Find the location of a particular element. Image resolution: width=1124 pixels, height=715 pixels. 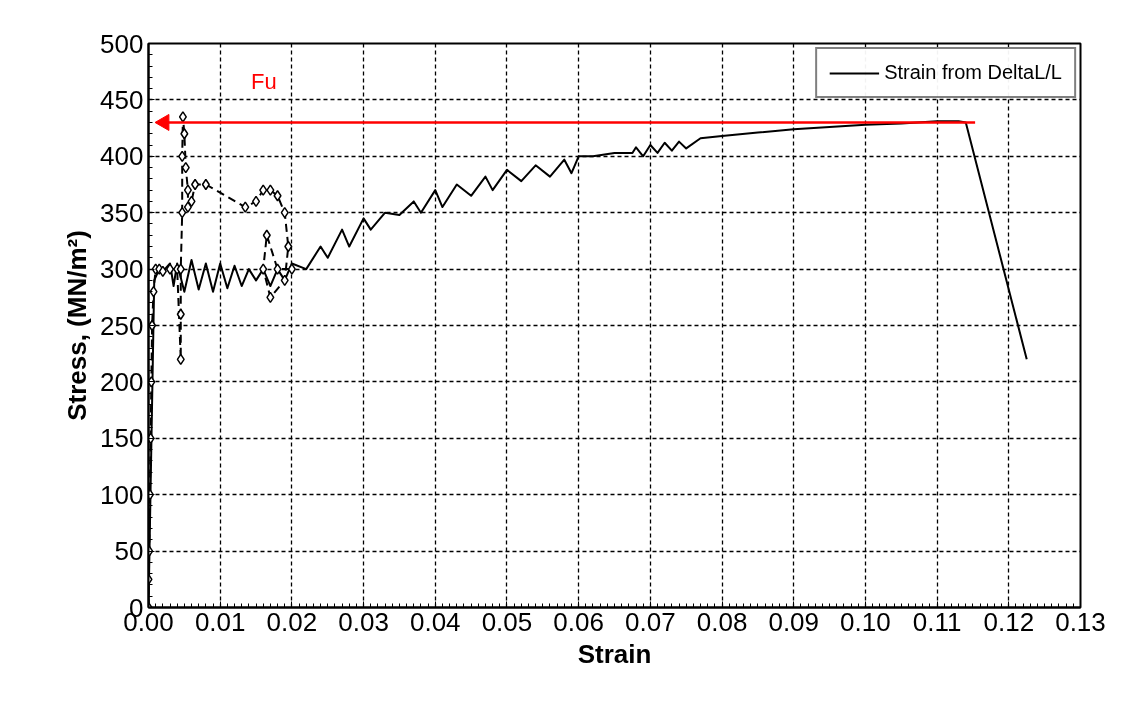

legend-label: Strain from DeltaL/L is located at coordinates (973, 72).